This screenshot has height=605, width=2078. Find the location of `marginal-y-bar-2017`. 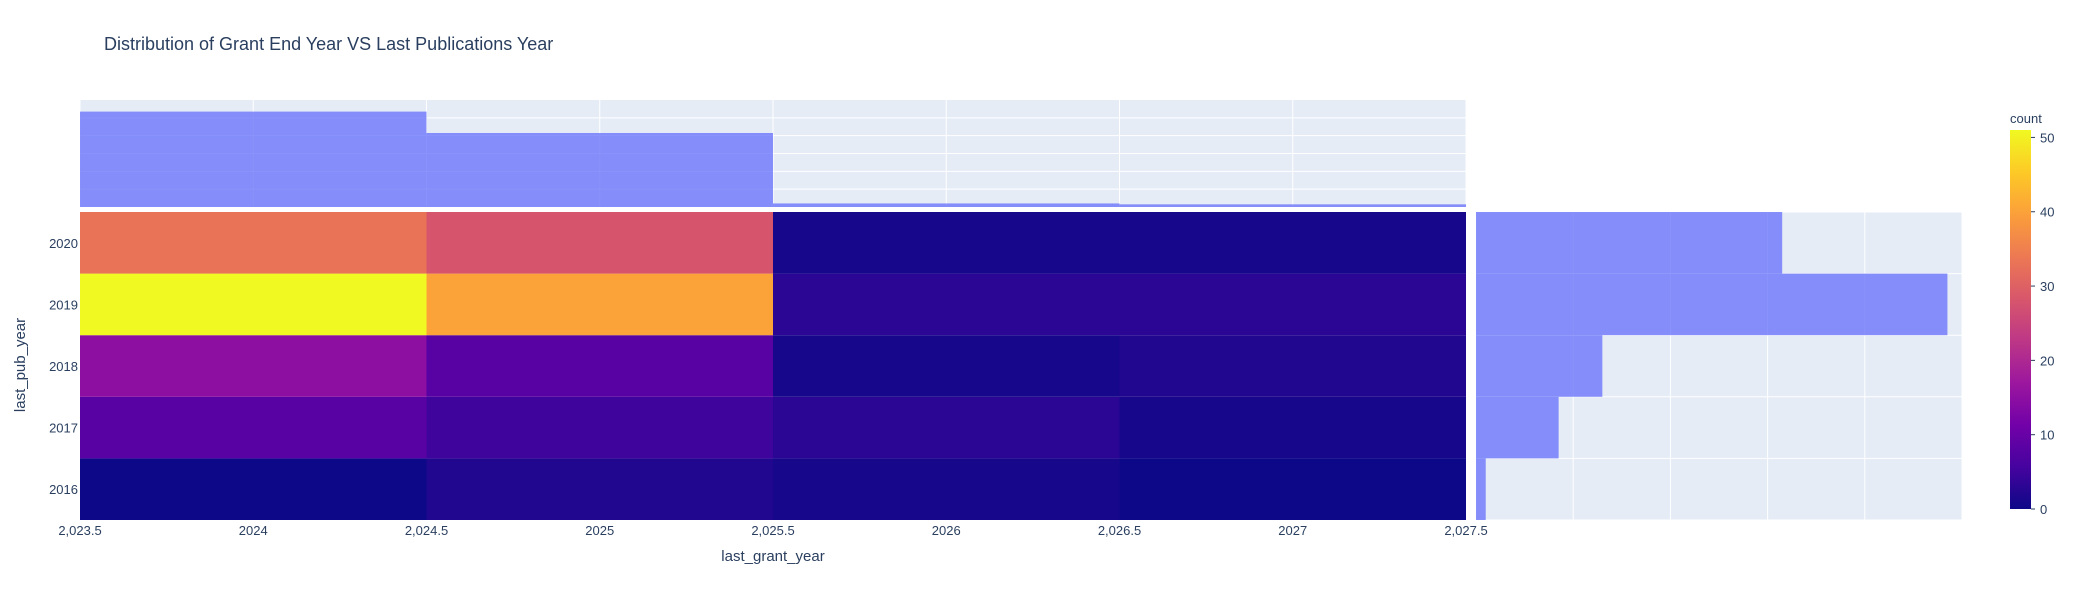

marginal-y-bar-2017 is located at coordinates (1517, 427).